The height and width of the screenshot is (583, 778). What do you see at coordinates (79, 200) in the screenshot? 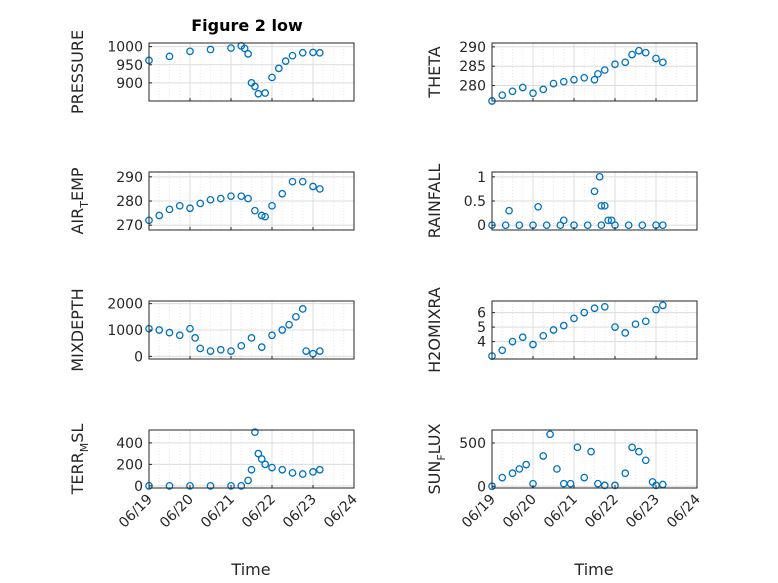
I see `y-axis-label: AIRTEMP` at bounding box center [79, 200].